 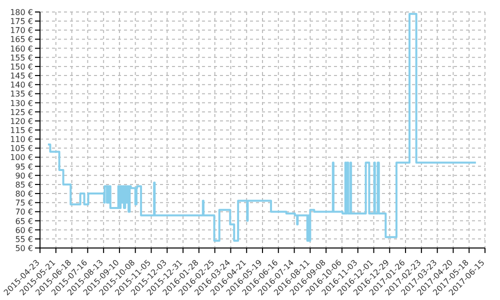 What do you see at coordinates (21, 130) in the screenshot?
I see `y-tick-label: 115 €` at bounding box center [21, 130].